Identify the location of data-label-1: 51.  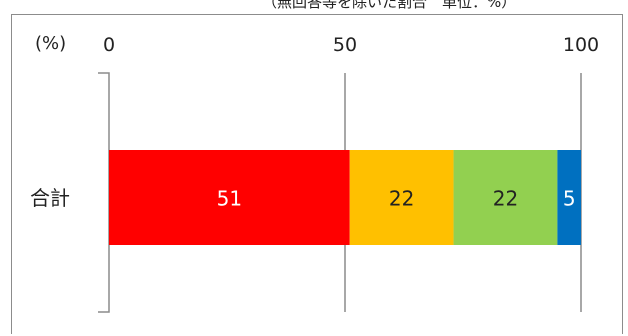
(229, 199).